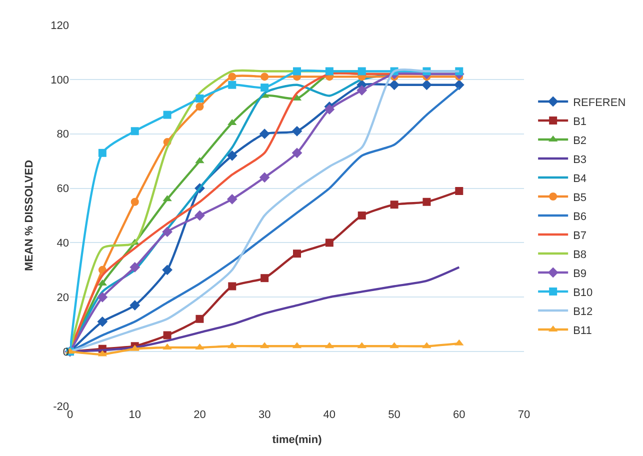 This screenshot has height=456, width=643. Describe the element at coordinates (29, 216) in the screenshot. I see `y-axis-title: MEAN % DISSOLVED` at that location.